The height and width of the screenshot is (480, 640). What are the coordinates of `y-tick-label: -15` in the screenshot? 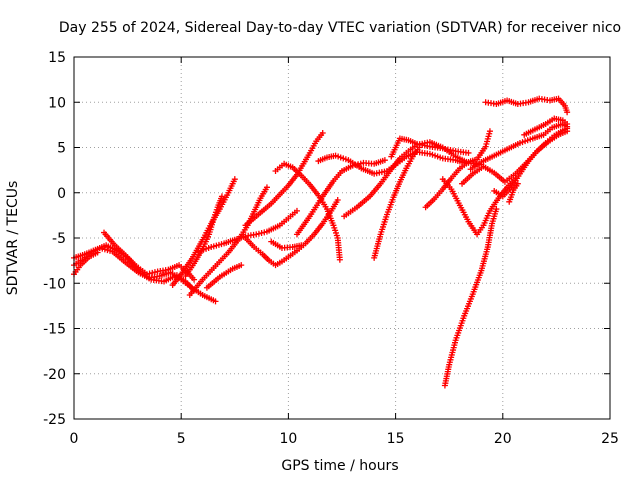 It's located at (54, 330).